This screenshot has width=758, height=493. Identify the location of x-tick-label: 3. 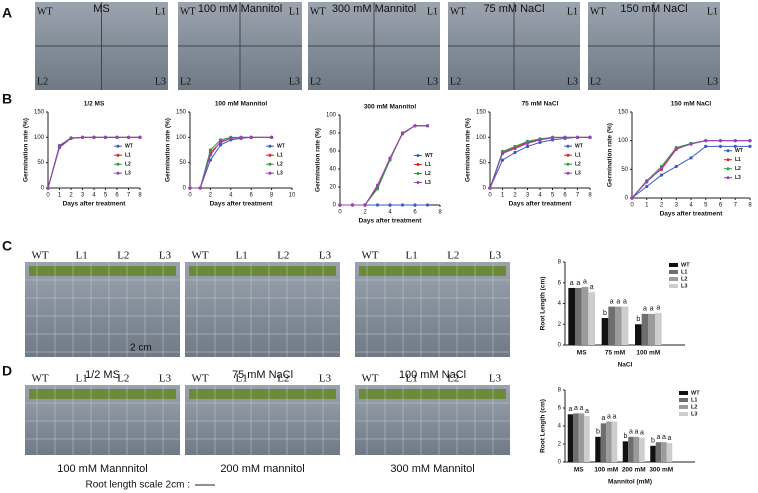
(677, 206).